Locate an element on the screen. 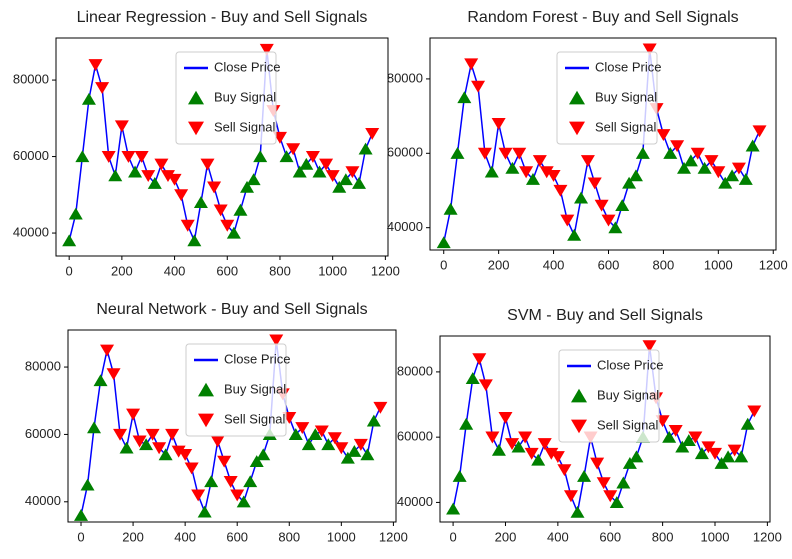  x-tick-label: 200 is located at coordinates (499, 264).